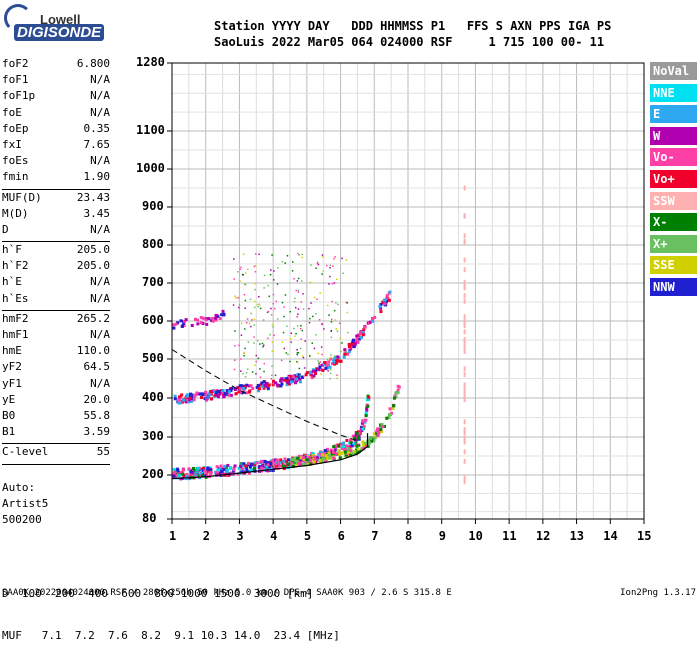 This screenshot has width=700, height=657. What do you see at coordinates (100, 383) in the screenshot?
I see `param-value: N/A` at bounding box center [100, 383].